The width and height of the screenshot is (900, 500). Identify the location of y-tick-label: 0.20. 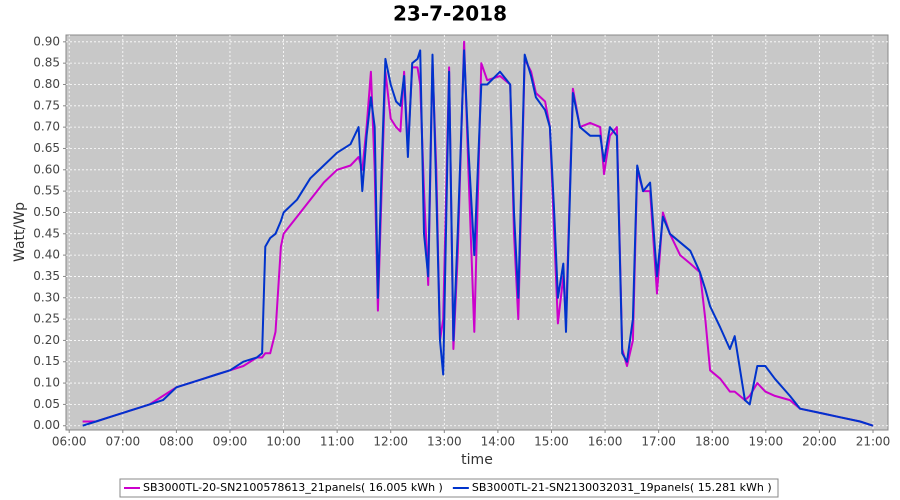
(46, 340).